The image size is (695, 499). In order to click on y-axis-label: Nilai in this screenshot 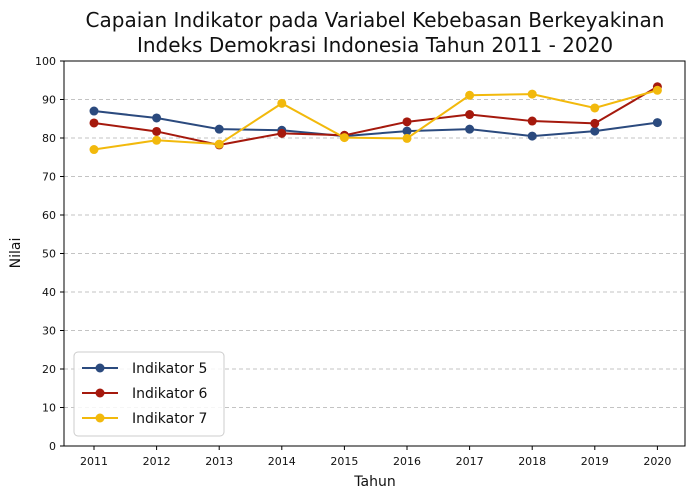, I will do `click(16, 253)`.